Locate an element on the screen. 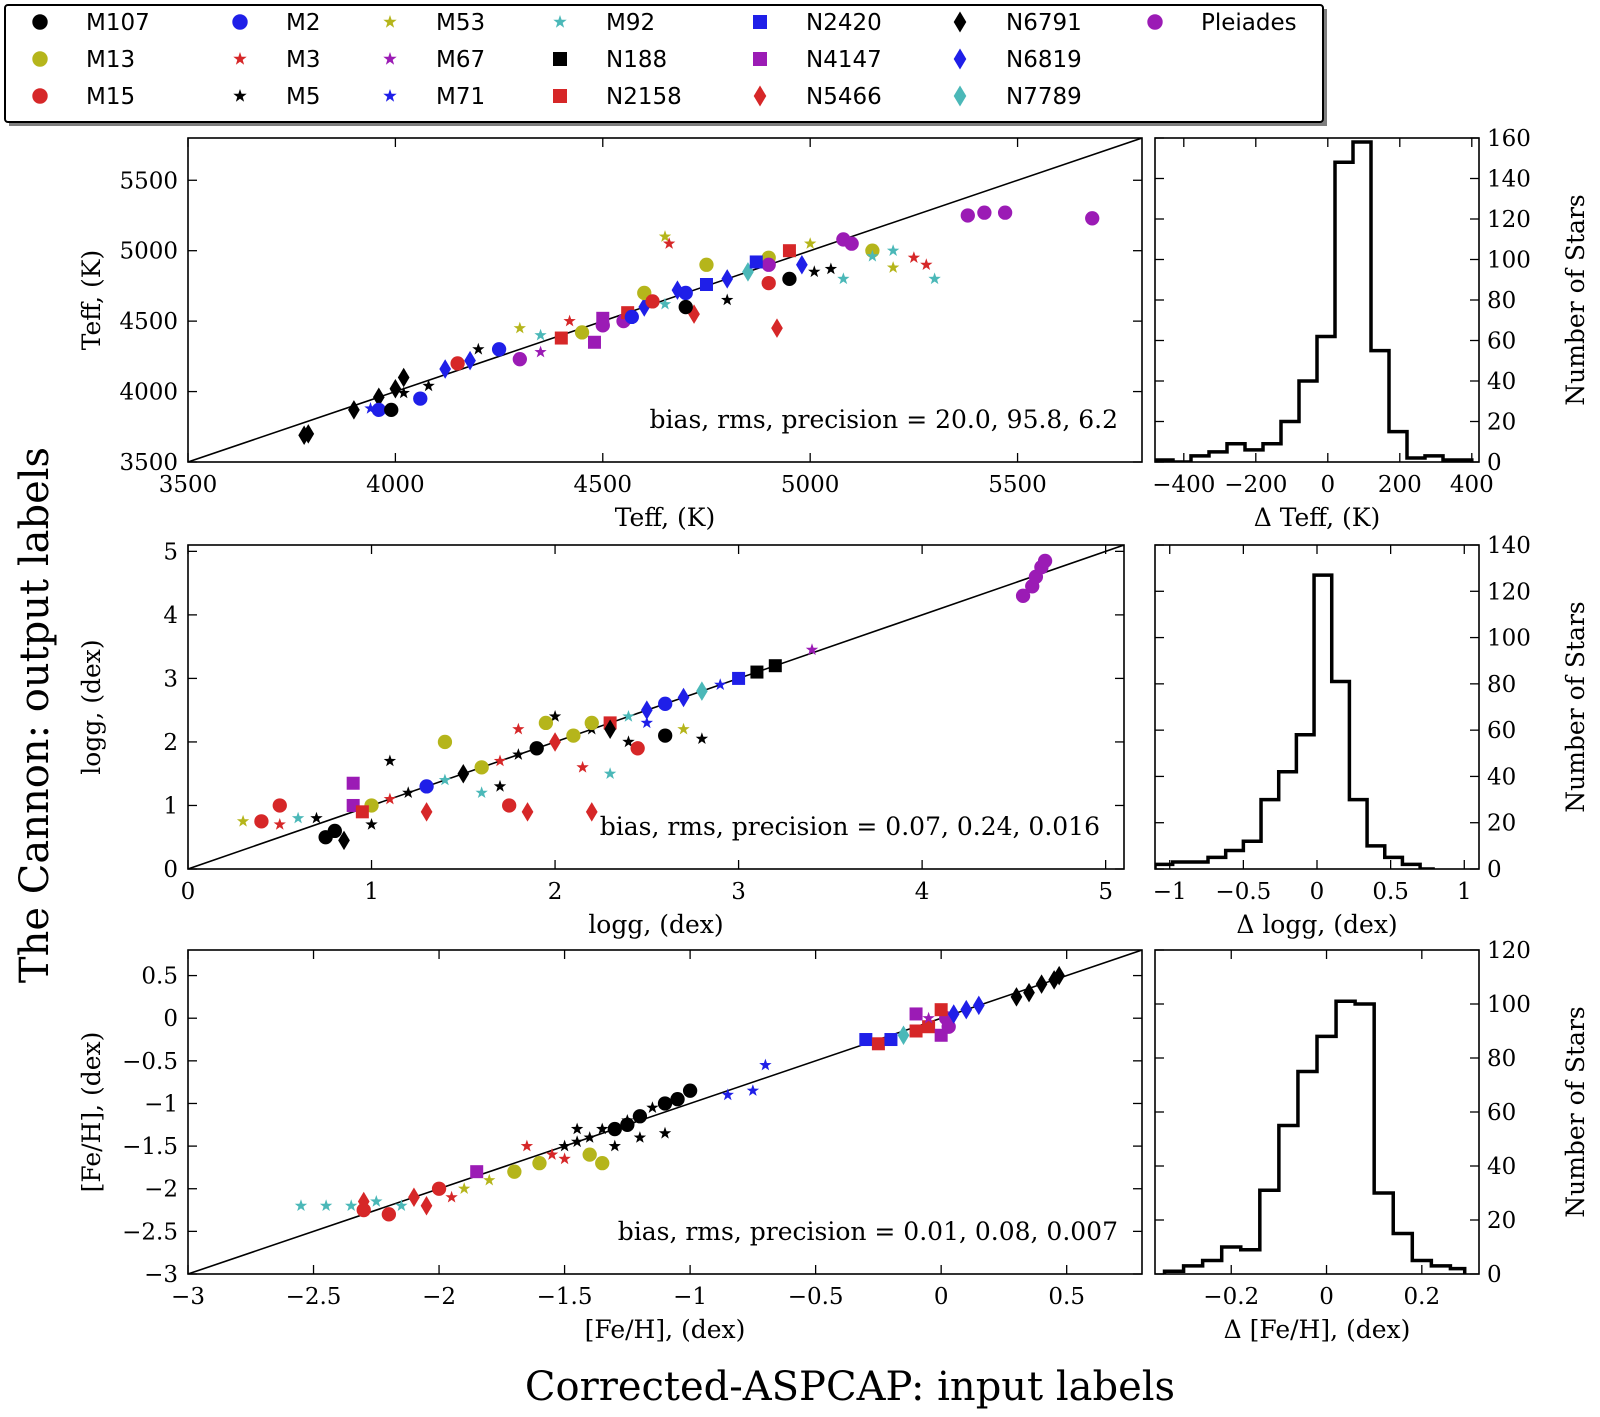 The image size is (1600, 1417). y-tick-label: 5500 is located at coordinates (148, 181).